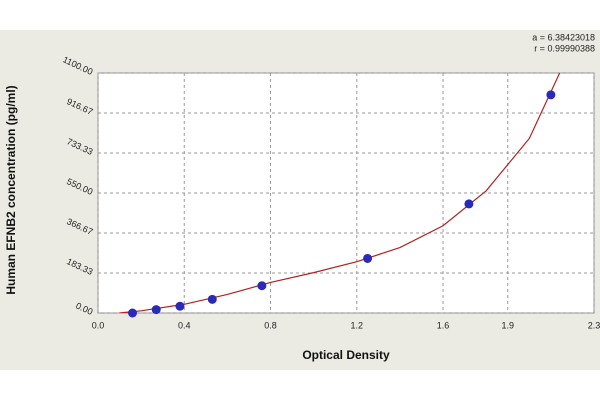 The width and height of the screenshot is (600, 400). What do you see at coordinates (98, 325) in the screenshot?
I see `x-tick-label: 0.0` at bounding box center [98, 325].